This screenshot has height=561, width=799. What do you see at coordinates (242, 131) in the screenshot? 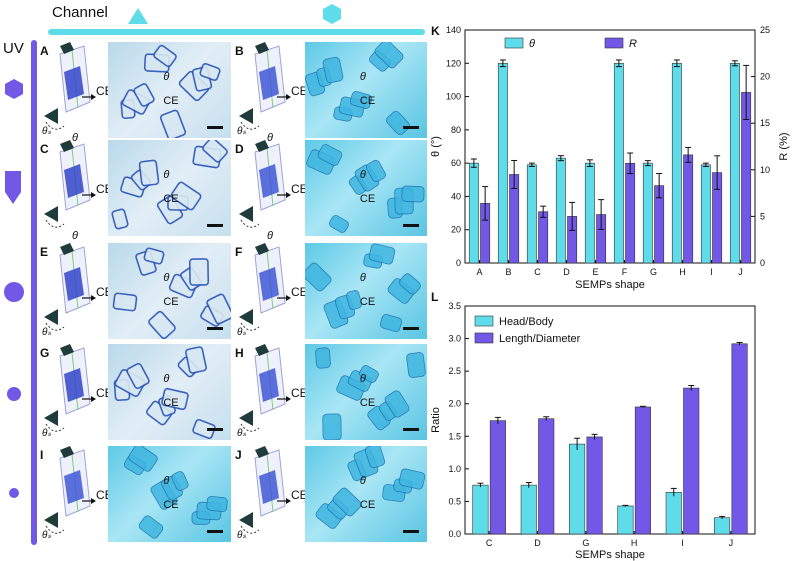
I see `schematic-theta-s-b: θₛ` at bounding box center [242, 131].